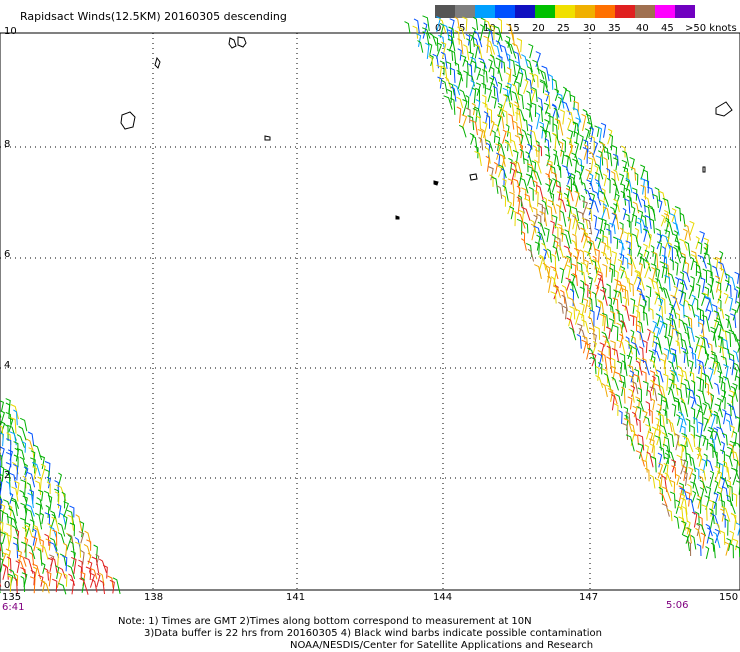  I want to click on lon-label-138: 138, so click(153, 597).